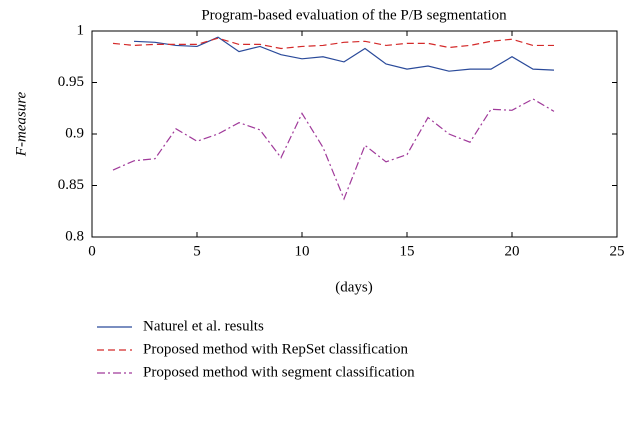 The image size is (630, 429). I want to click on y-tick-label: 0.8, so click(74, 236).